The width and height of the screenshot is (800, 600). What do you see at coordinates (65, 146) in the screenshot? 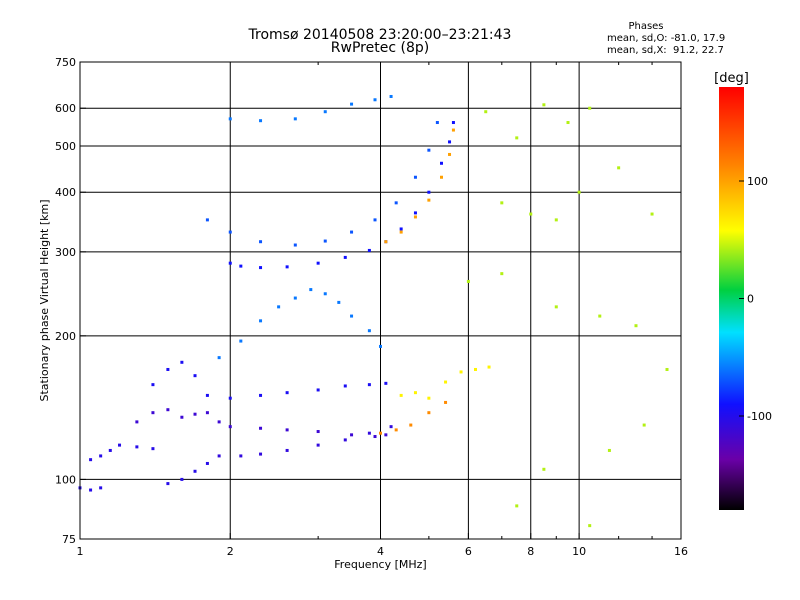
I see `y-tick-label: 500` at bounding box center [65, 146].